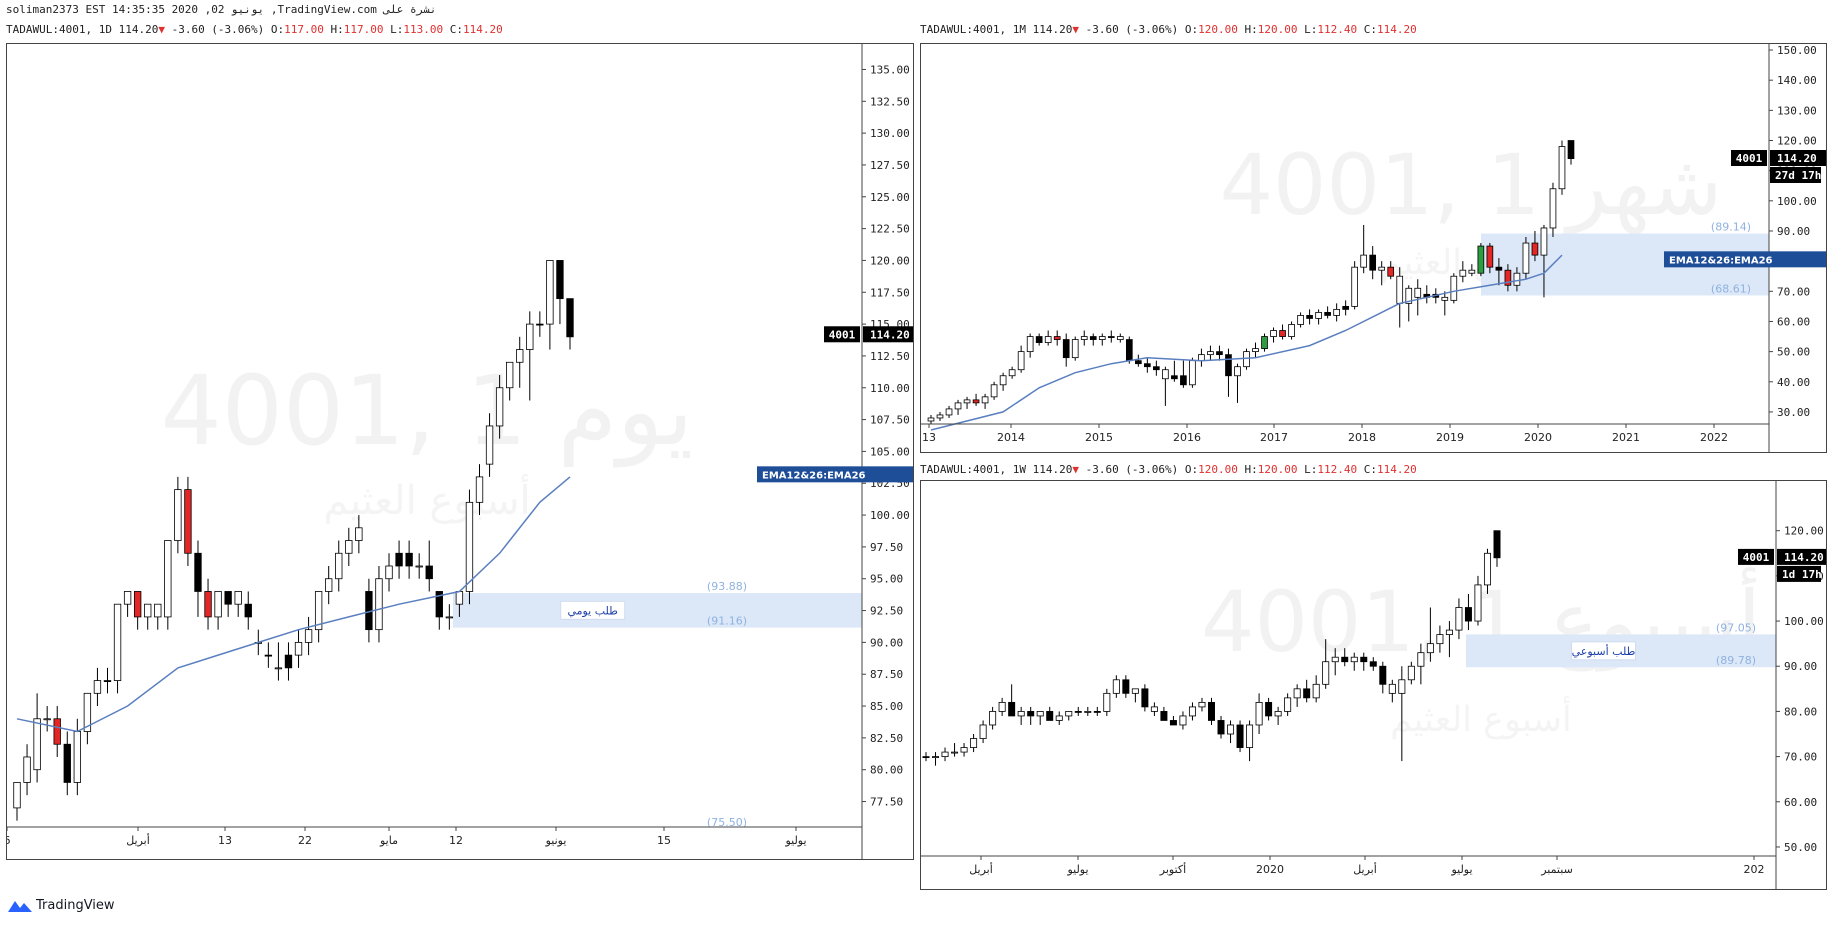  What do you see at coordinates (1132, 469) in the screenshot?
I see `weekly-change: -3.60 (-3.06%)` at bounding box center [1132, 469].